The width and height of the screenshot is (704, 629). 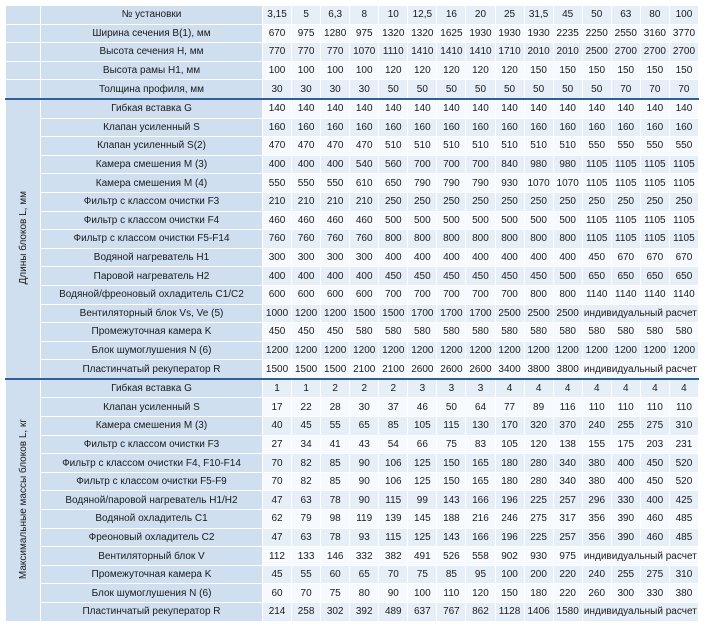 What do you see at coordinates (509, 593) in the screenshot?
I see `cell-value: 150` at bounding box center [509, 593].